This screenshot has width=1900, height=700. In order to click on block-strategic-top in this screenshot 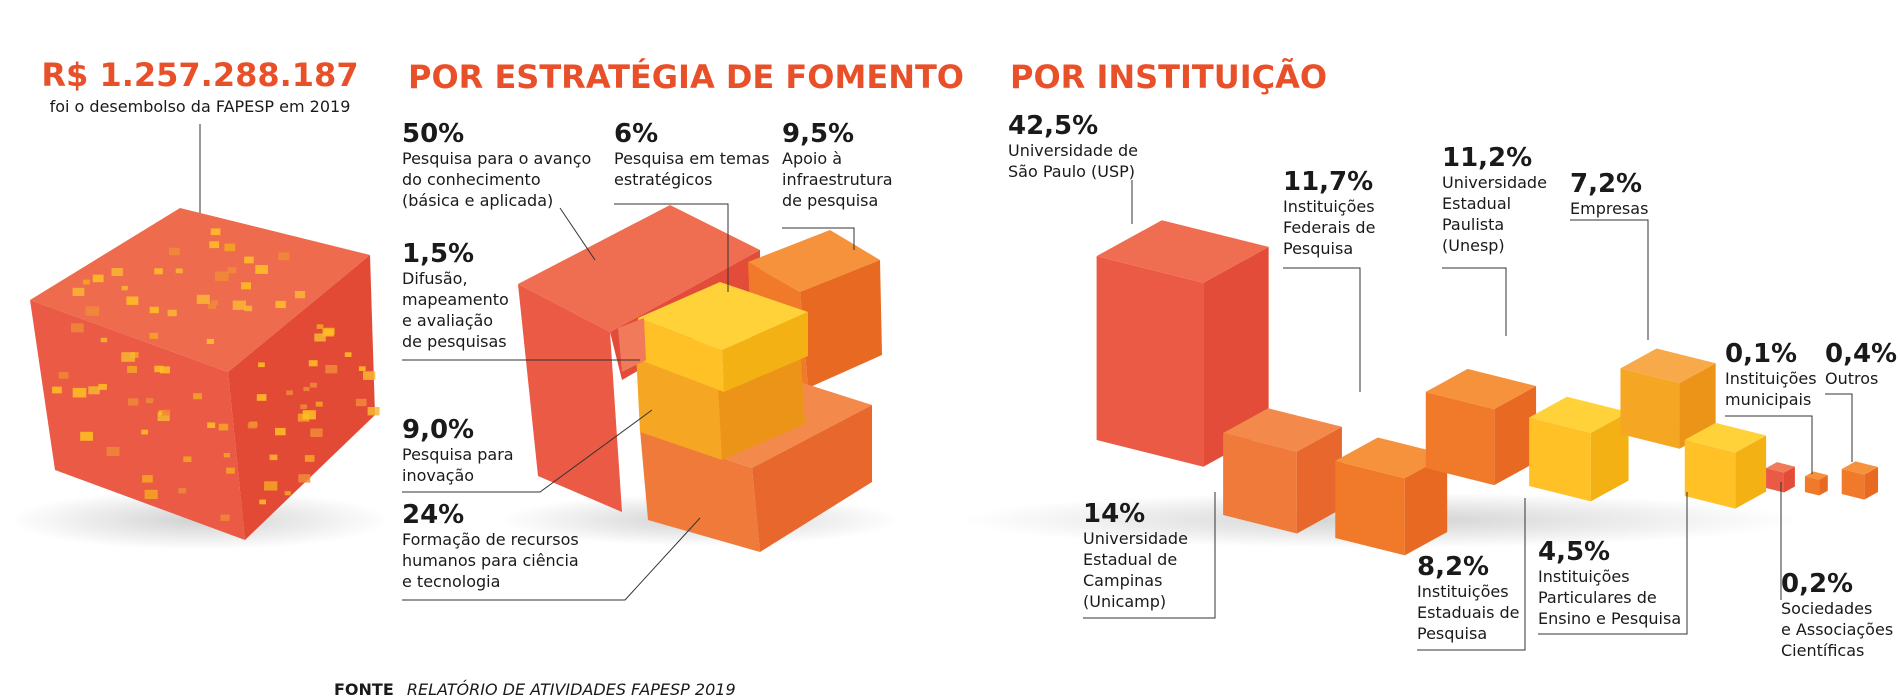, I will do `click(723, 316)`.